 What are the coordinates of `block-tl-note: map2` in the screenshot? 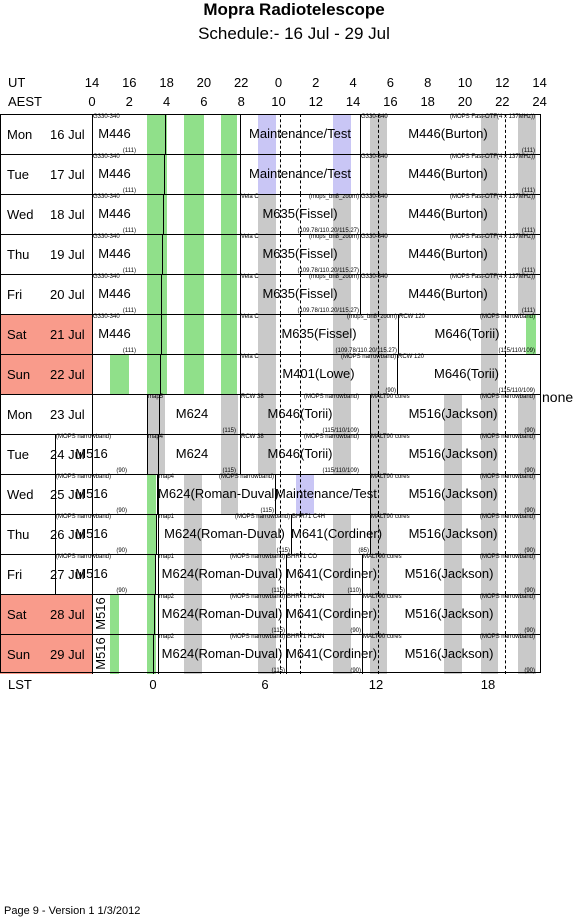 It's located at (167, 597).